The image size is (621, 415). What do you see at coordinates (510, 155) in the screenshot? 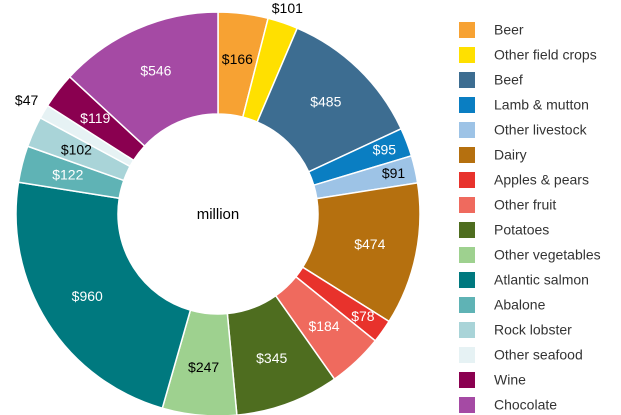
I see `legend-label: Dairy` at bounding box center [510, 155].